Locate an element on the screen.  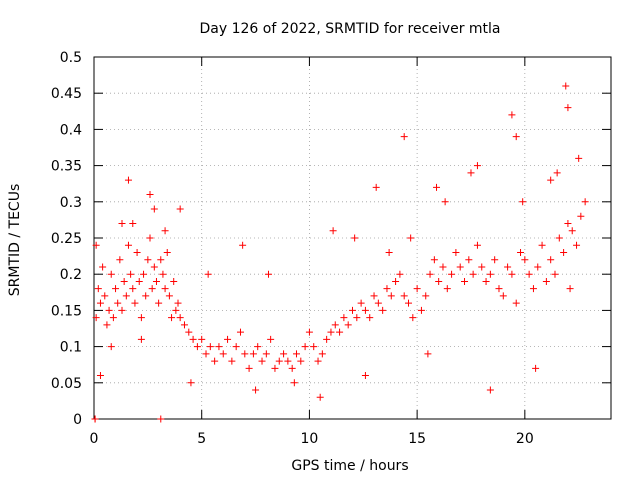
y-tick-label: 0.3 is located at coordinates (71, 203).